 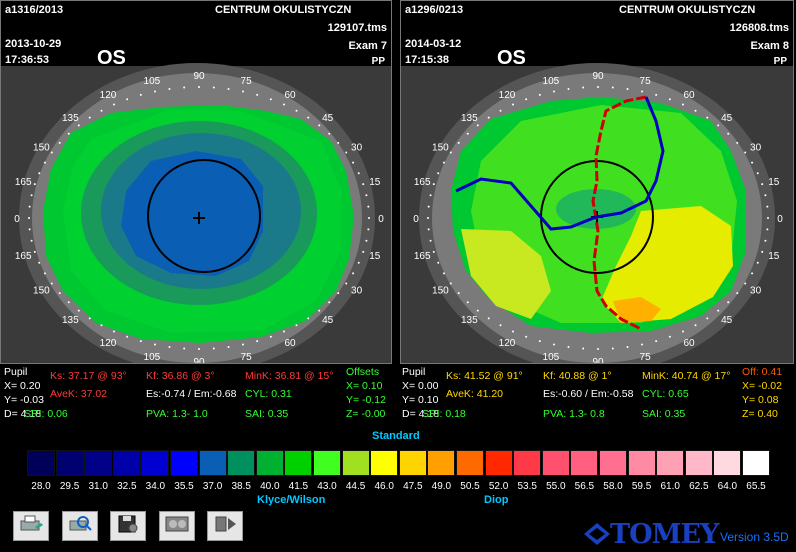 What do you see at coordinates (664, 534) in the screenshot?
I see `brand-name: TOMEY` at bounding box center [664, 534].